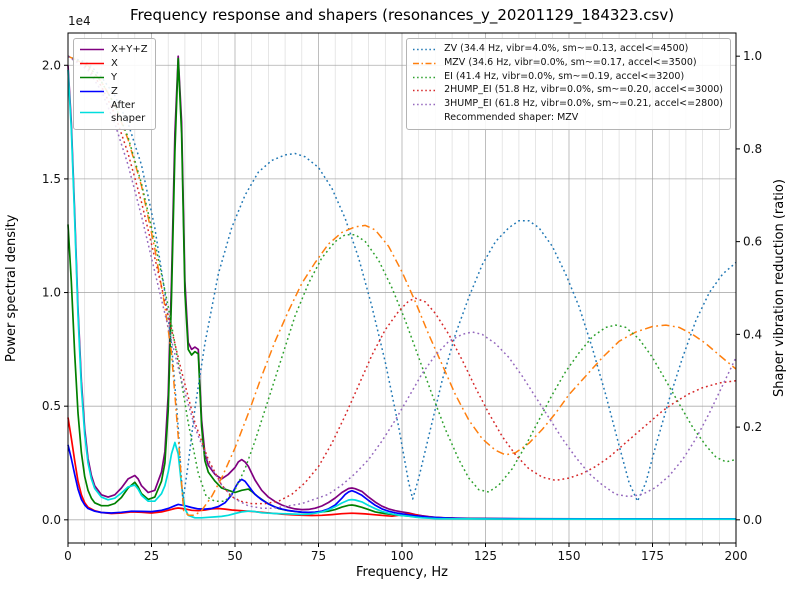  I want to click on y-left-tick-label: 0.0, so click(51, 520).